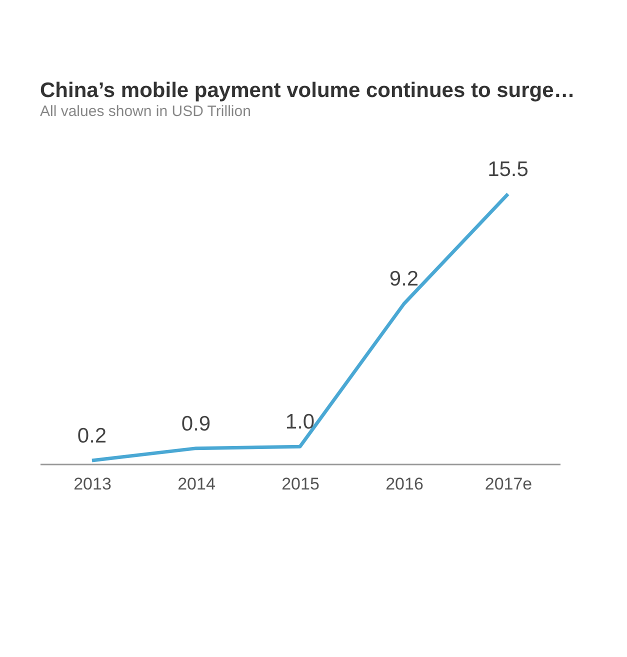 The image size is (627, 657). Describe the element at coordinates (145, 111) in the screenshot. I see `chart-subtitle: All values shown in USD Trillion` at that location.